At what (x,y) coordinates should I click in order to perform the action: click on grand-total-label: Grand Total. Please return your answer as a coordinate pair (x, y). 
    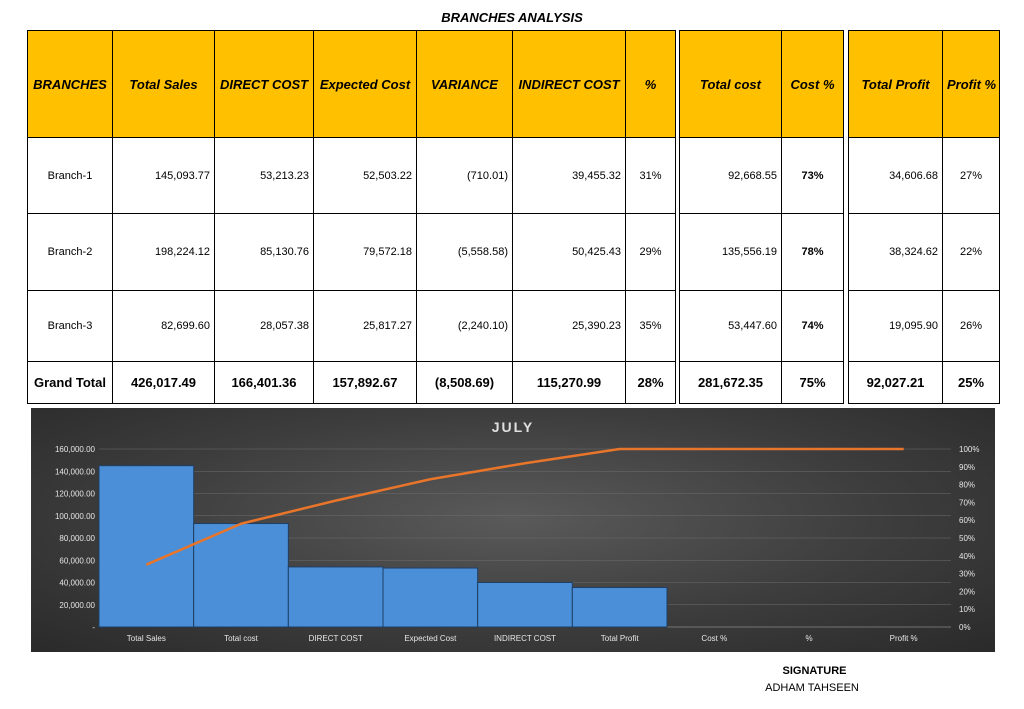
    Looking at the image, I should click on (70, 382).